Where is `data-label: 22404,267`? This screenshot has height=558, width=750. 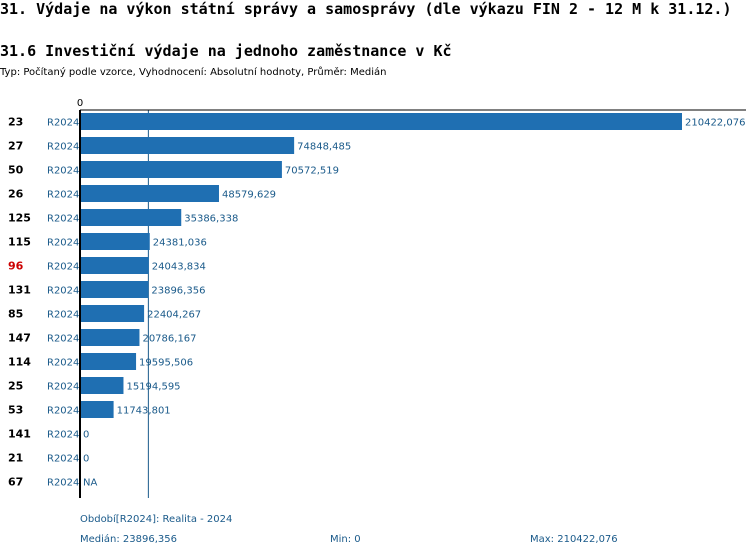
data-label: 22404,267 is located at coordinates (174, 315).